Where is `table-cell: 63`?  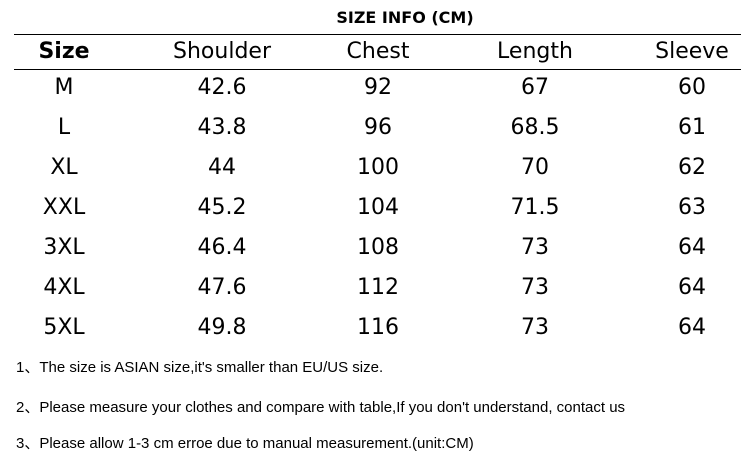 table-cell: 63 is located at coordinates (692, 207).